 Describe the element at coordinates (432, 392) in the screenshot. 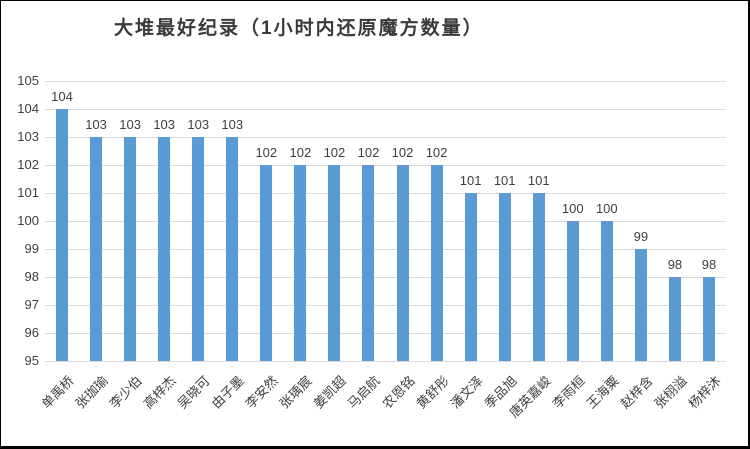

I see `x-category-label: 黄舒彤` at that location.